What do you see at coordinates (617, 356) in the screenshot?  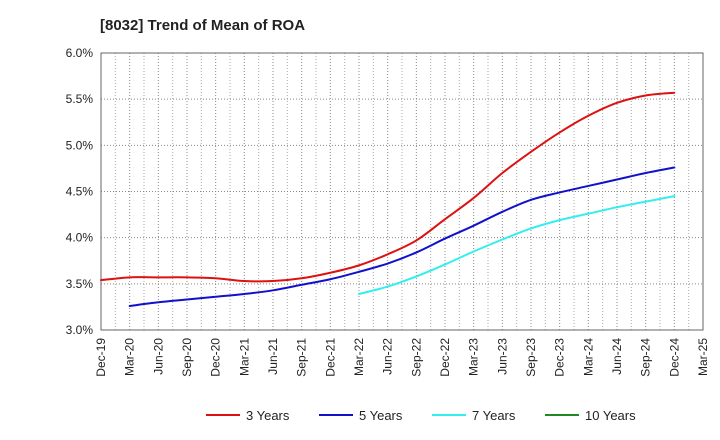 I see `x-tick-label: Jun-24` at bounding box center [617, 356].